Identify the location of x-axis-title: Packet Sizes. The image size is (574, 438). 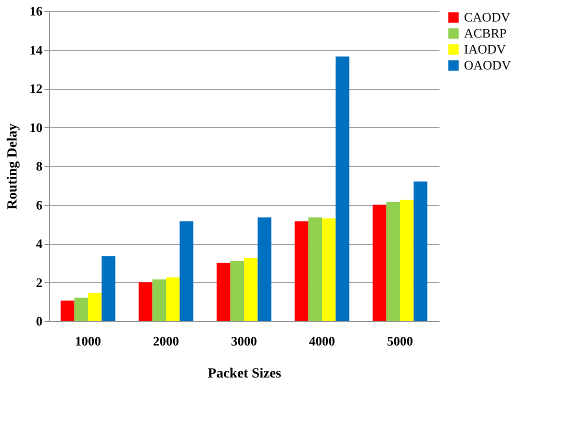
(245, 374).